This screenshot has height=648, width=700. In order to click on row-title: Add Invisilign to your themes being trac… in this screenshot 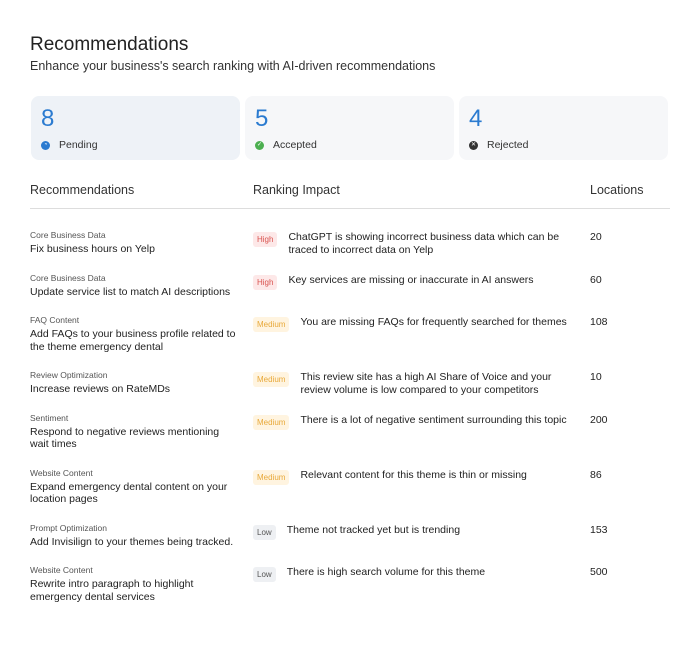, I will do `click(132, 541)`.